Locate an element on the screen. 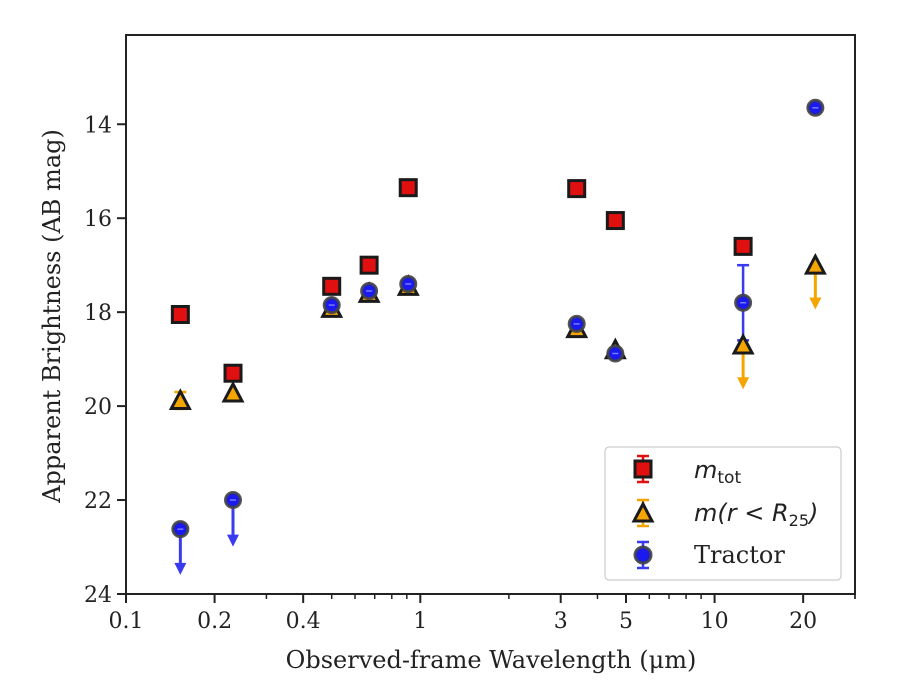 The width and height of the screenshot is (900, 700). legend-label-mr25: m(r < R25) is located at coordinates (756, 514).